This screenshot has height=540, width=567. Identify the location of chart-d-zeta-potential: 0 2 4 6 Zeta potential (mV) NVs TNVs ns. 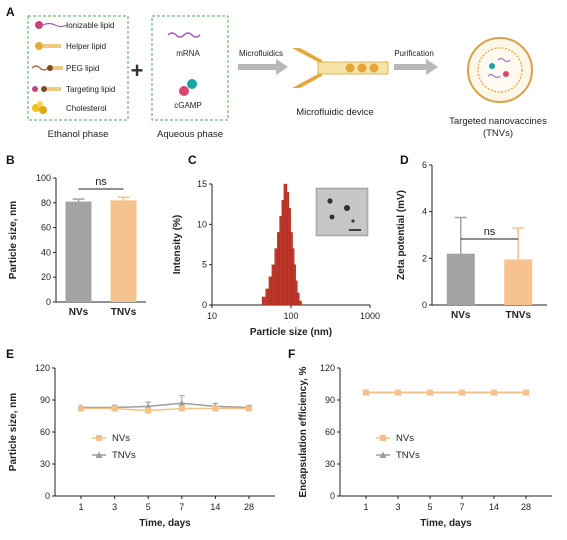
(471, 240).